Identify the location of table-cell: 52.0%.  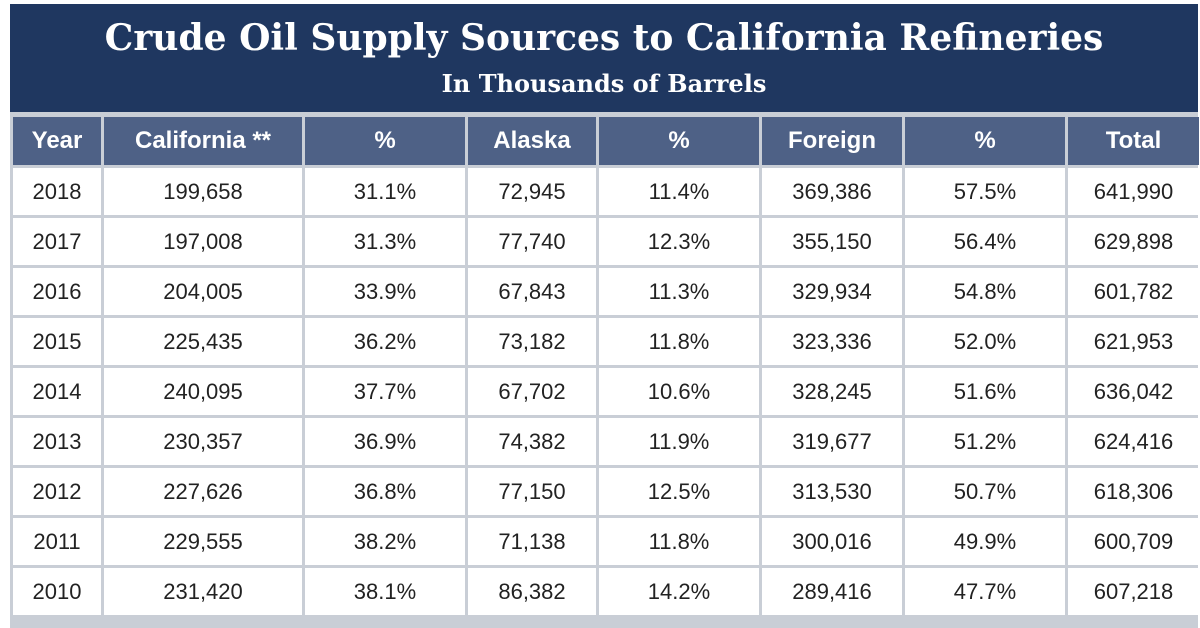
(985, 341).